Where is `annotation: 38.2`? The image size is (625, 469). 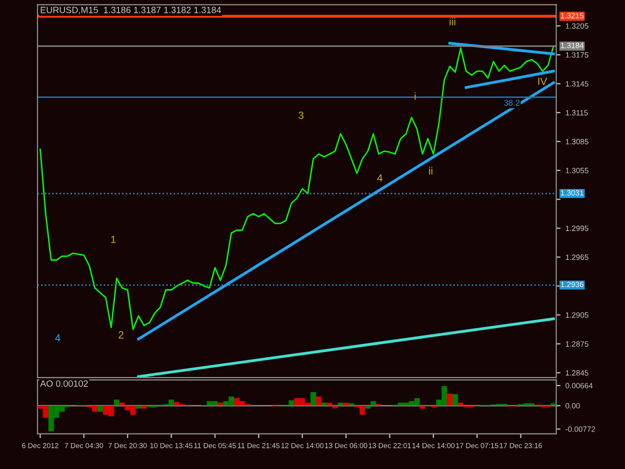 annotation: 38.2 is located at coordinates (512, 103).